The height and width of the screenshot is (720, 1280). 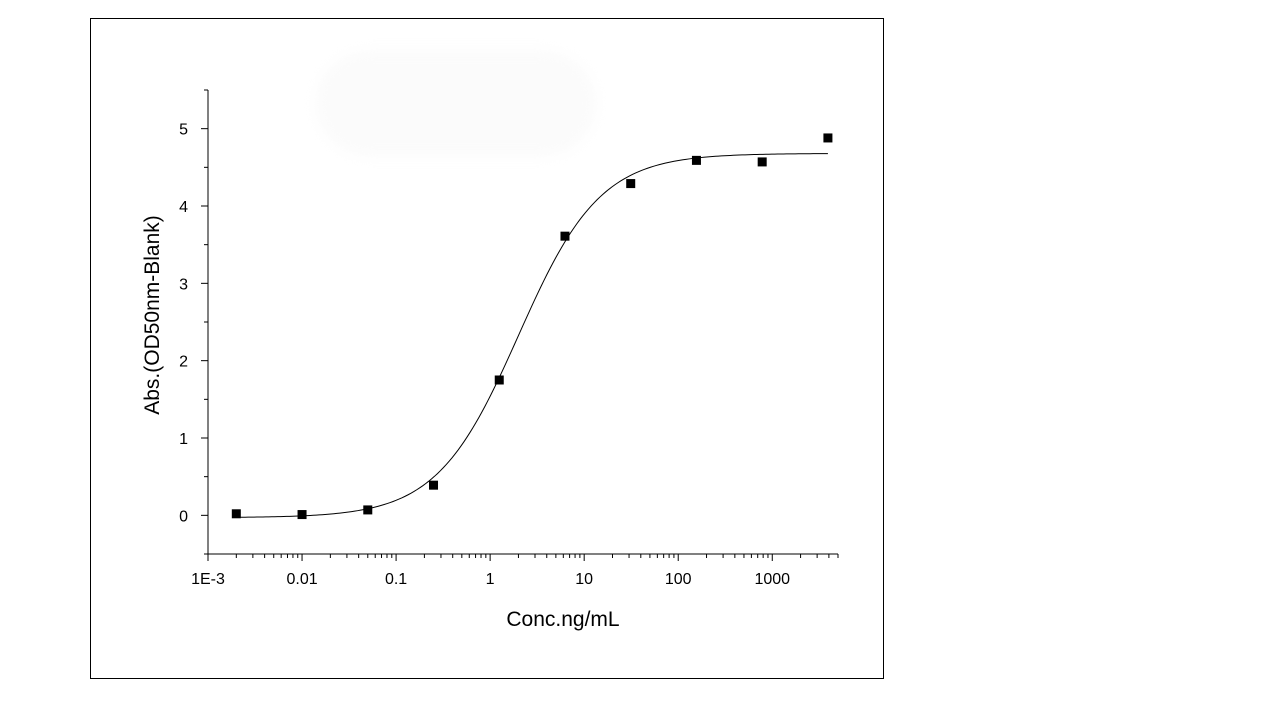 I want to click on y-tick-label: 2, so click(x=183, y=362).